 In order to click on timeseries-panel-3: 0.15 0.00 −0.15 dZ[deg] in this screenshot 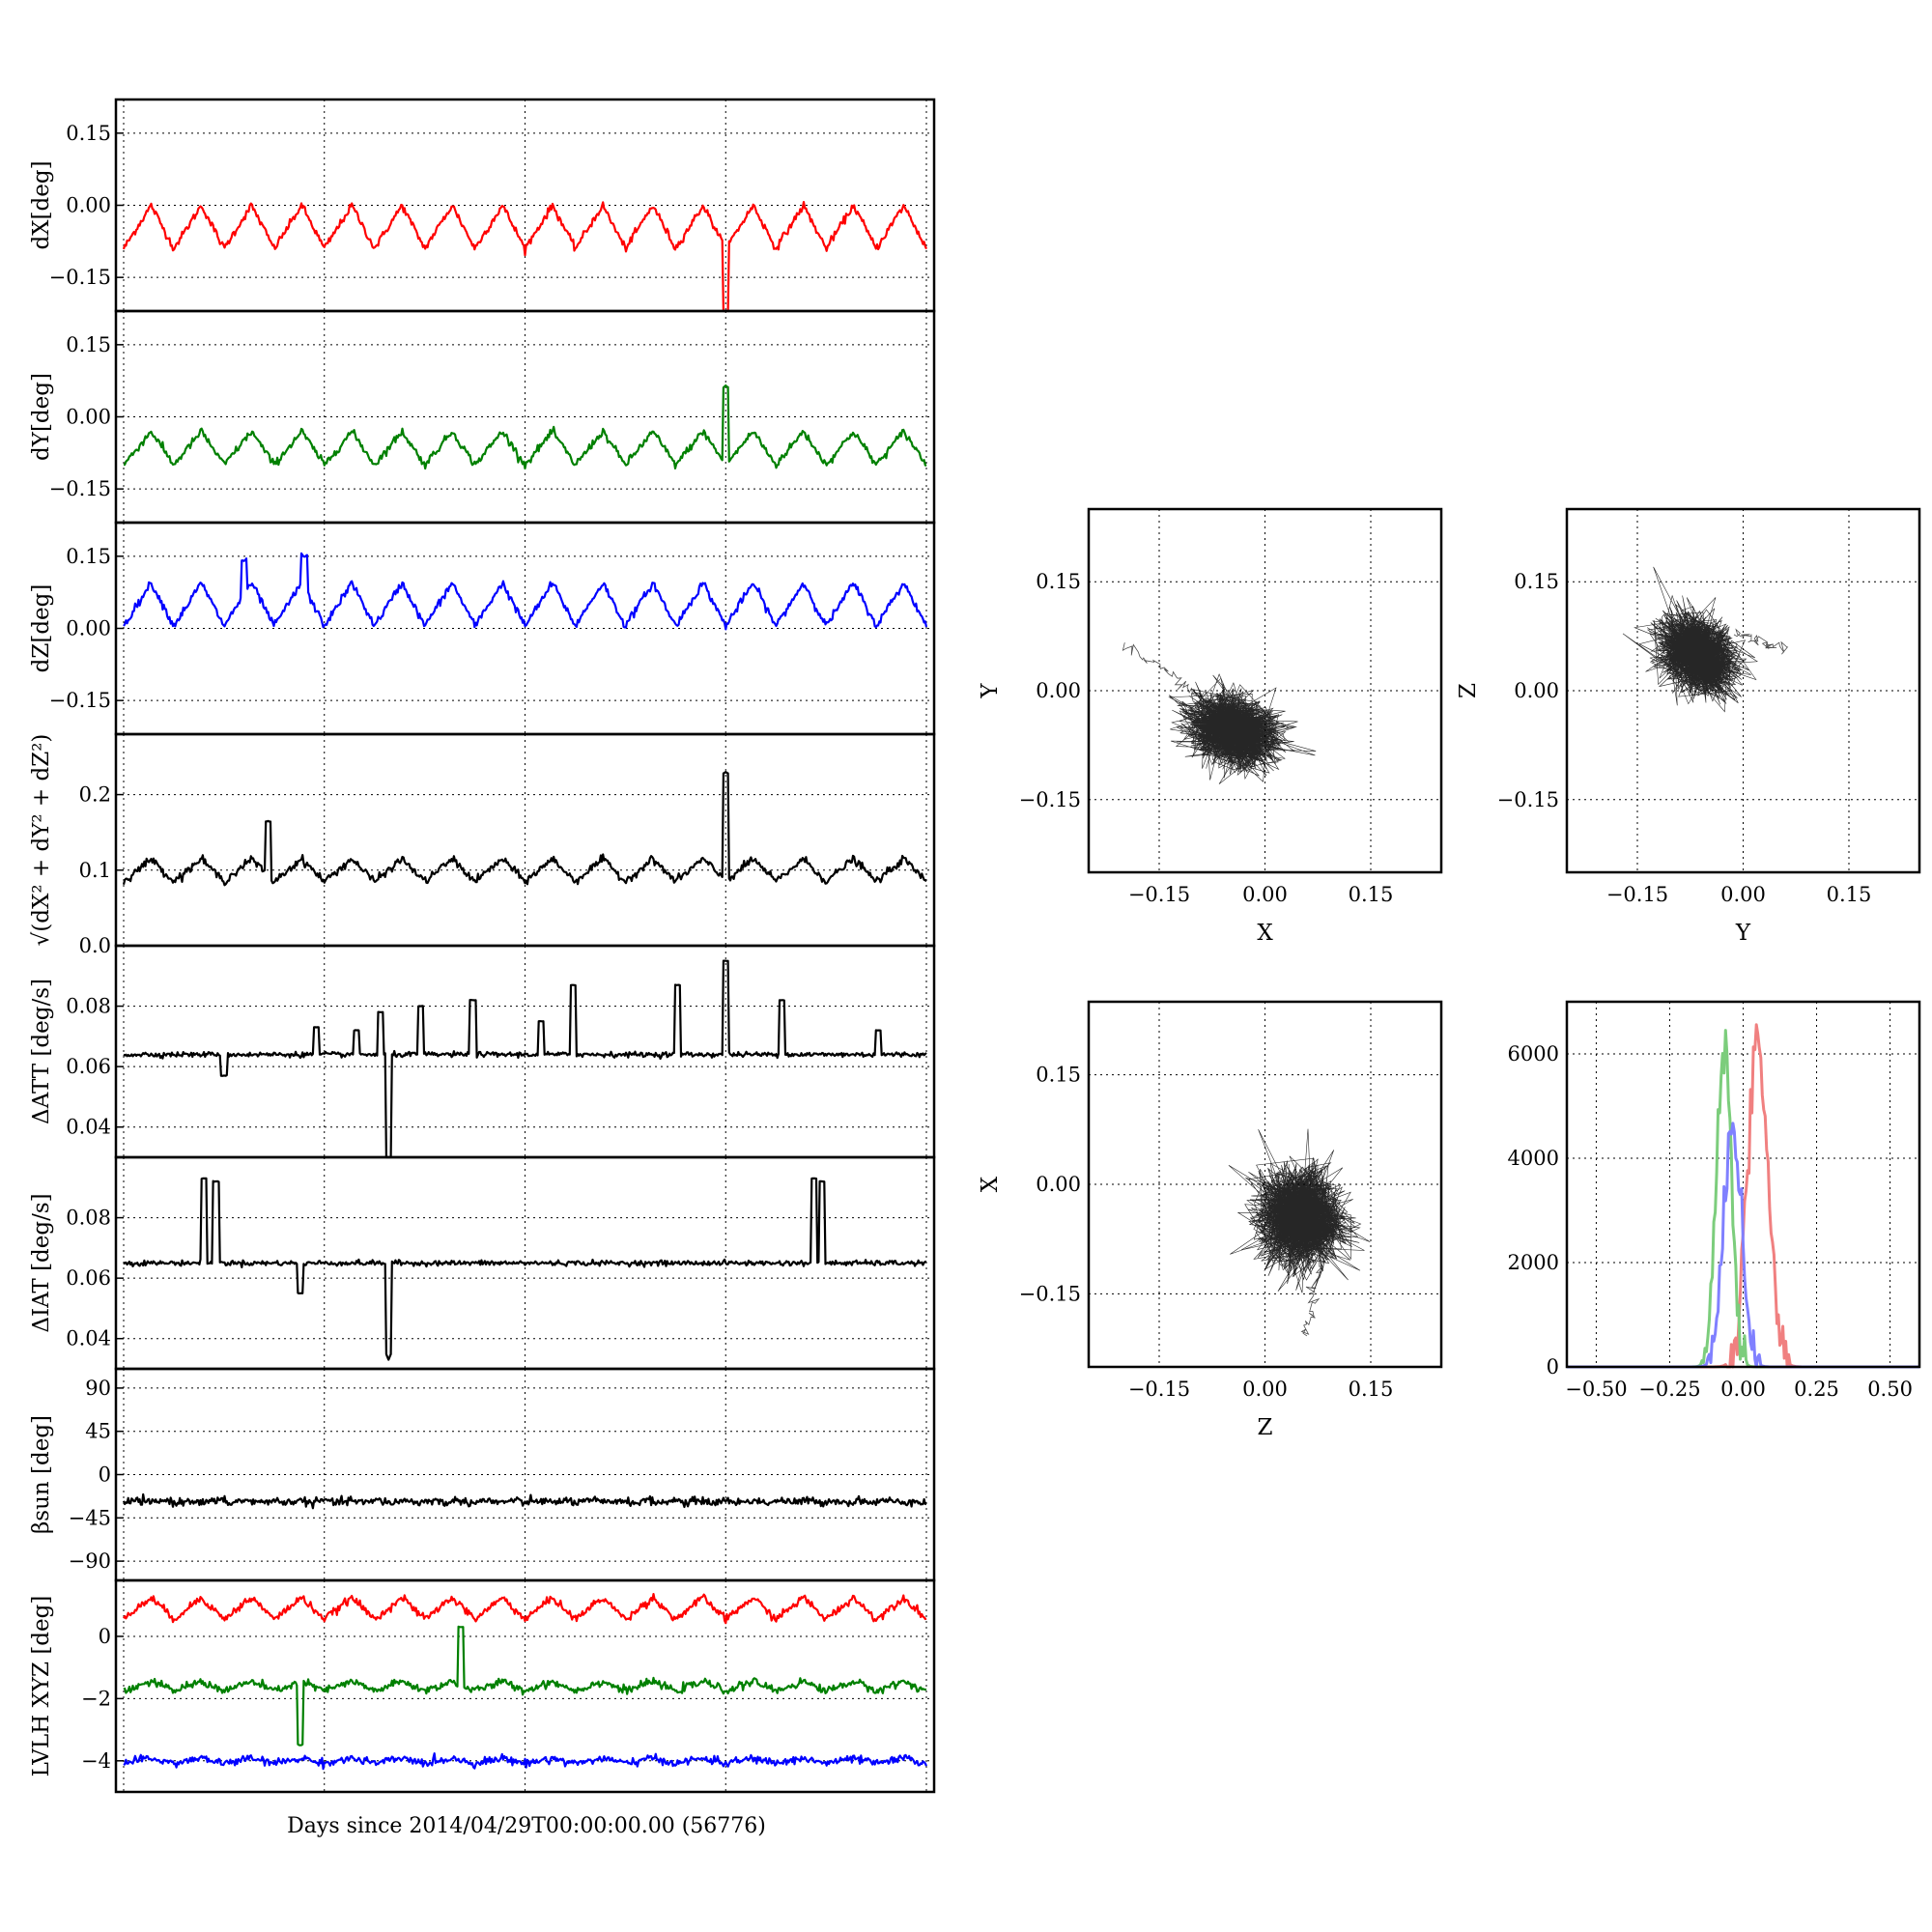, I will do `click(482, 628)`.